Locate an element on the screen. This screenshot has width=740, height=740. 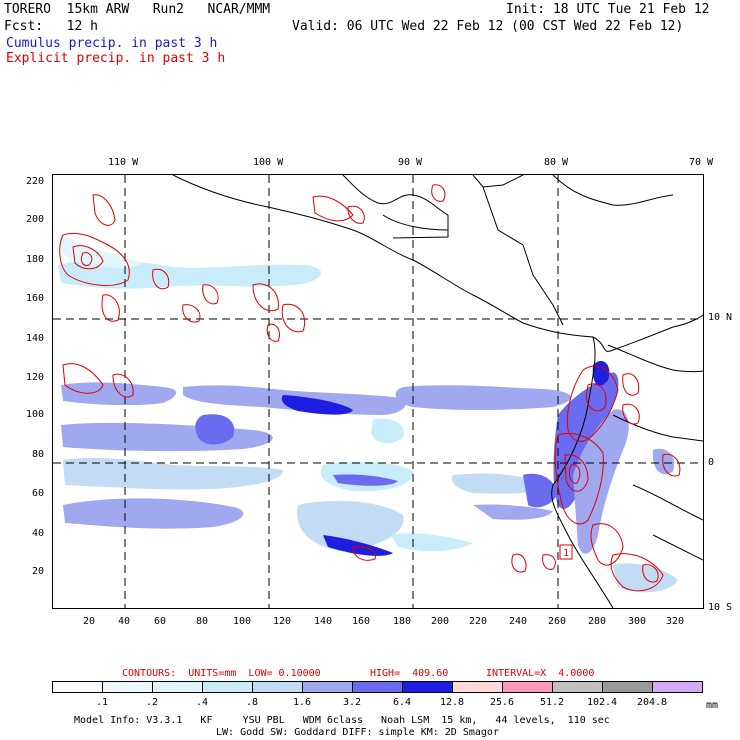
colorbar-label: 3.2 is located at coordinates (352, 702).